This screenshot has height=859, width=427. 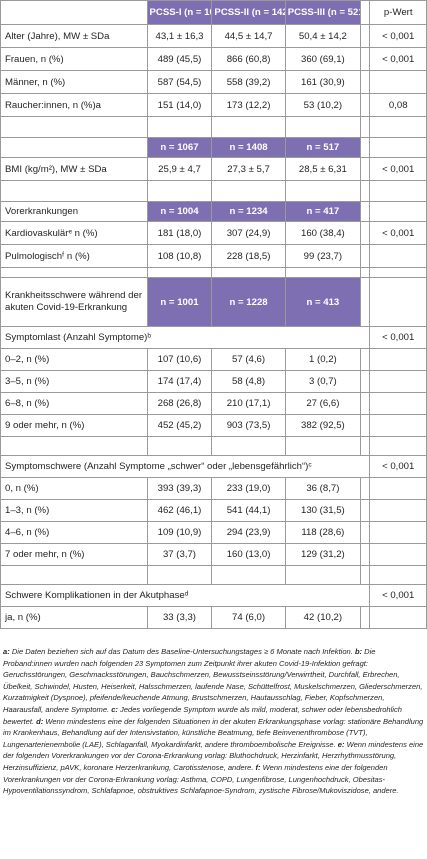 What do you see at coordinates (74, 82) in the screenshot?
I see `row-label: Männer, n (%)` at bounding box center [74, 82].